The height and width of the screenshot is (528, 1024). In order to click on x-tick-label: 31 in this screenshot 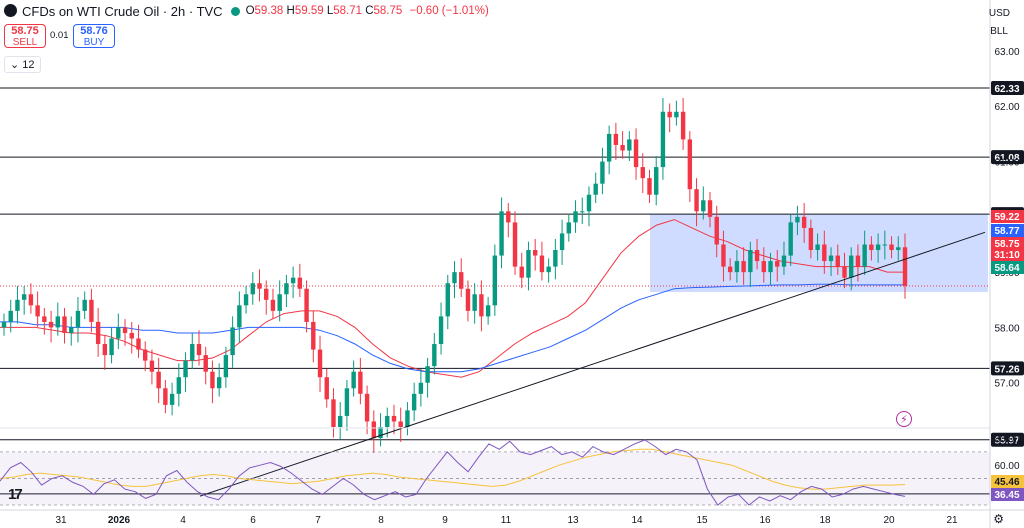, I will do `click(61, 520)`.